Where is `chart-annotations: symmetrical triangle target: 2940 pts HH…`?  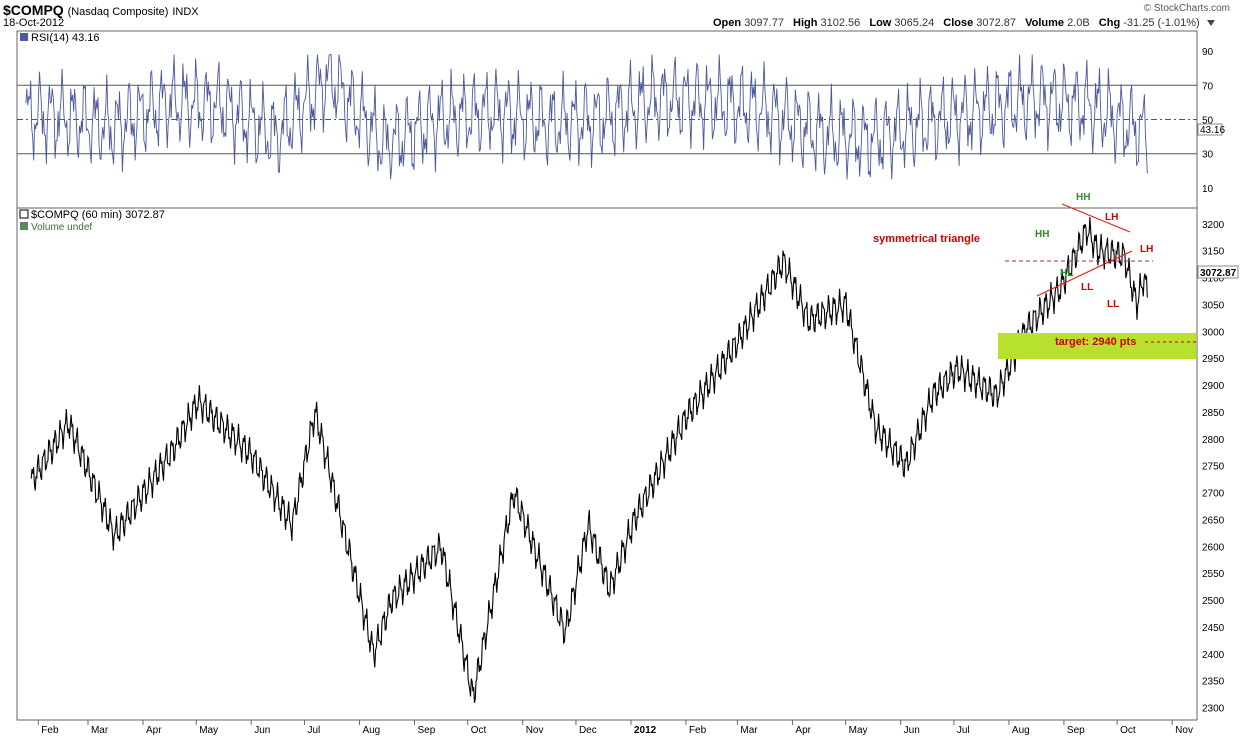 chart-annotations: symmetrical triangle target: 2940 pts HH… is located at coordinates (1034, 275).